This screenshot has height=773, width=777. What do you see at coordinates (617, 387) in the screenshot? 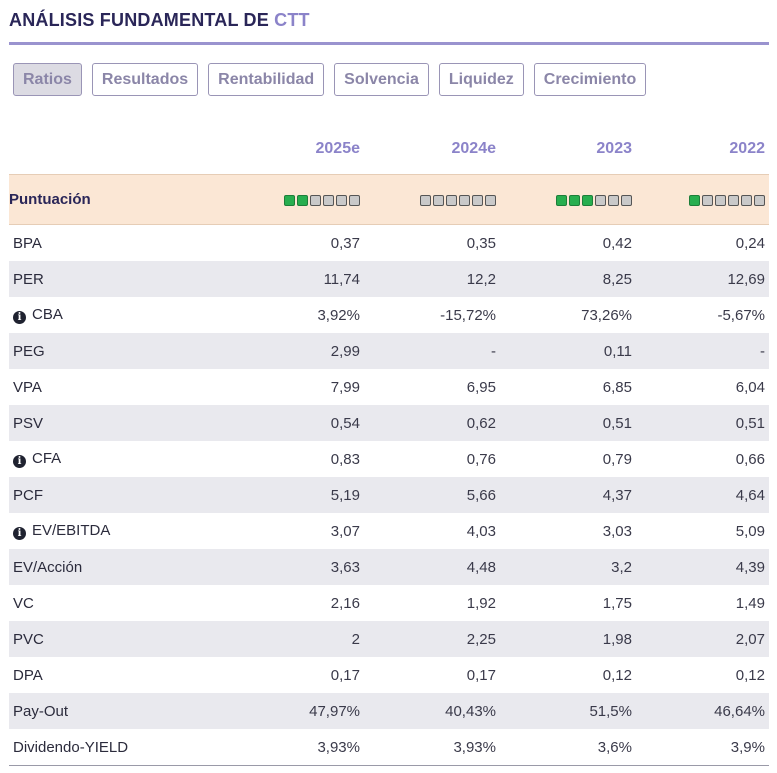
I see `value-cell: 6,85` at bounding box center [617, 387].